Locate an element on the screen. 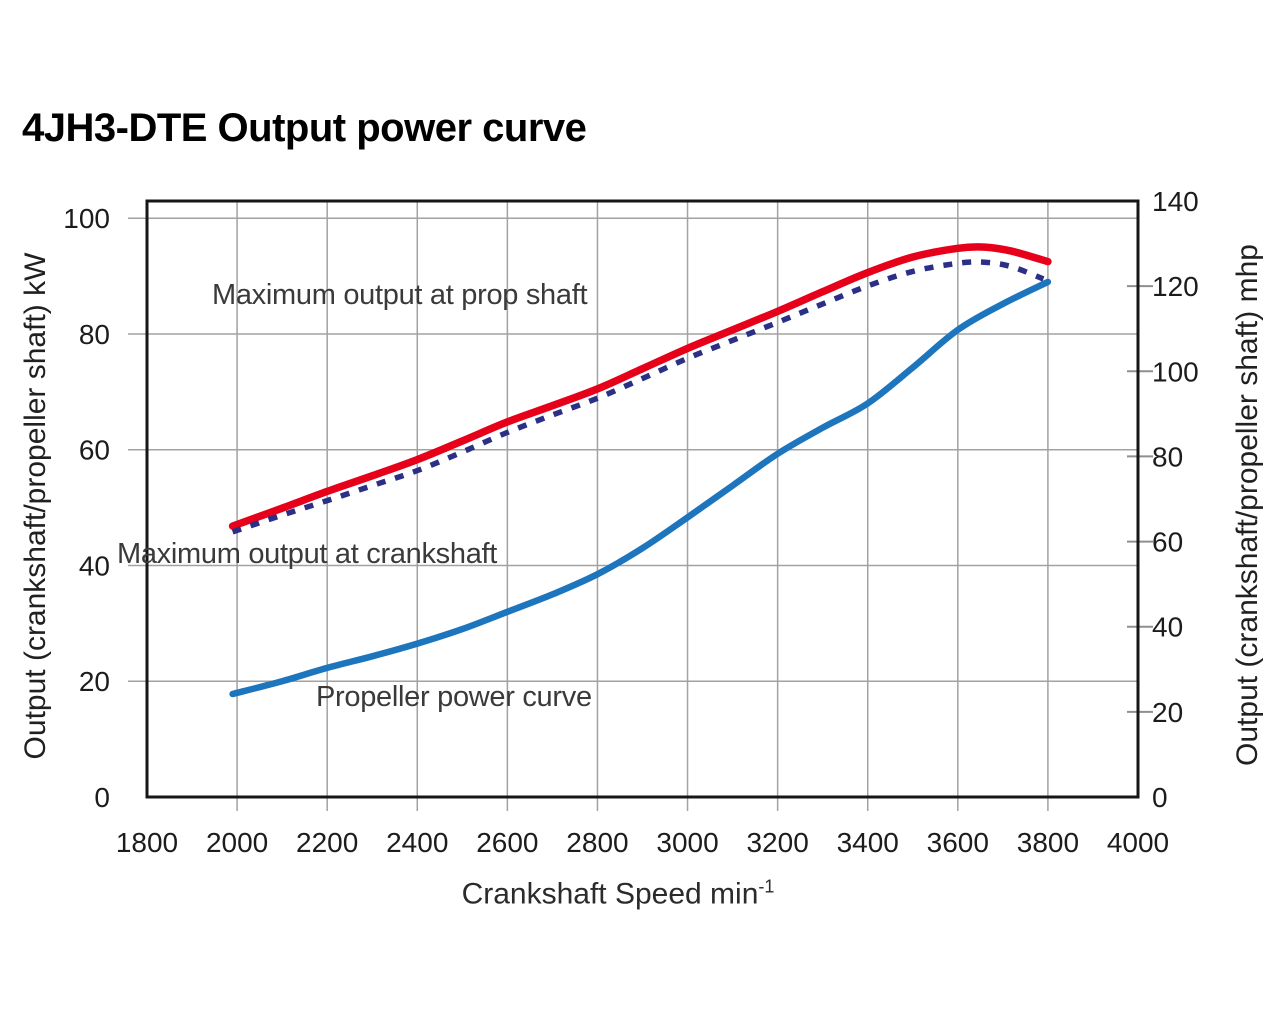 The height and width of the screenshot is (1024, 1280). chart-title: 4JH3-DTE Output power curve is located at coordinates (304, 128).